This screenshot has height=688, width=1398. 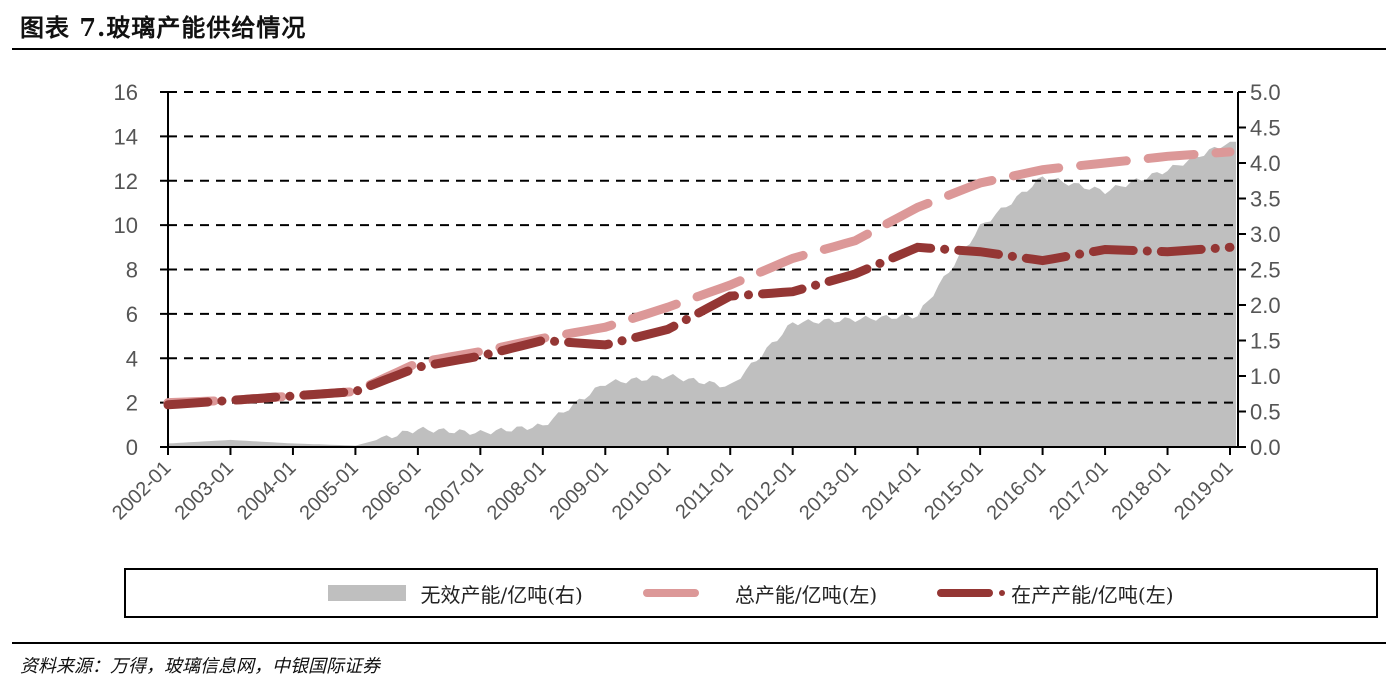 I want to click on footer-divider, so click(x=699, y=643).